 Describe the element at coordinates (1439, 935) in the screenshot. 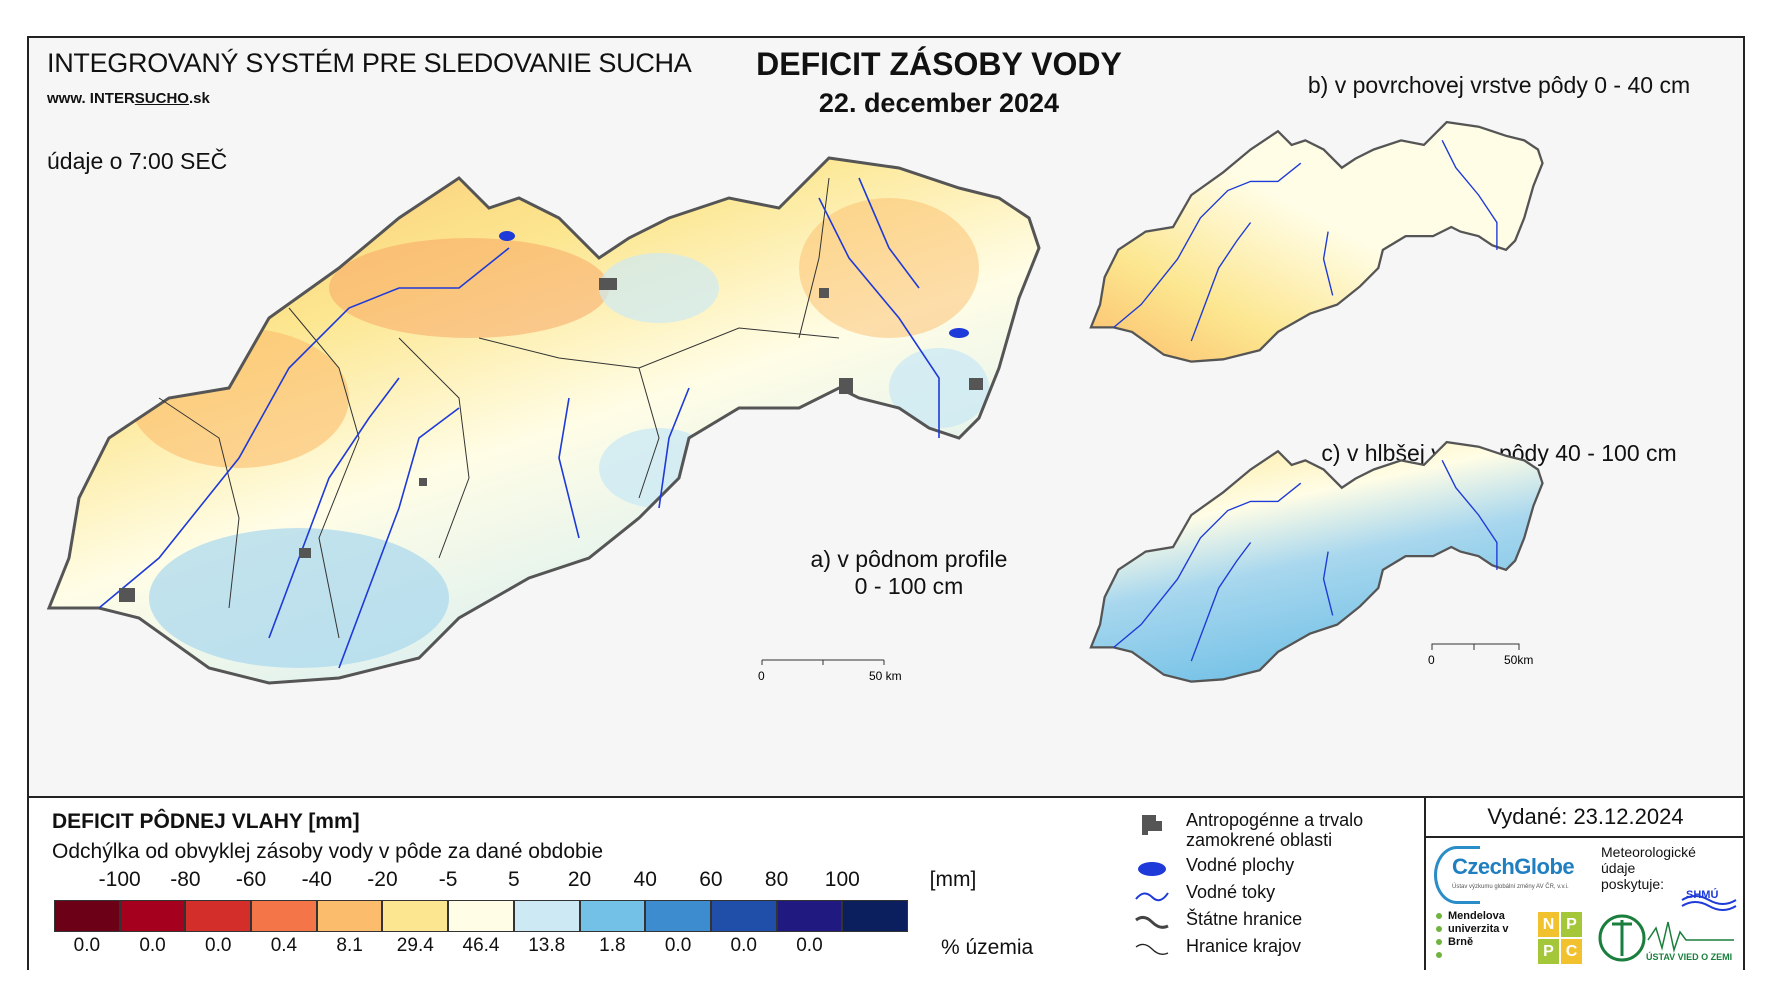

I see `mendel-logo-dots` at that location.